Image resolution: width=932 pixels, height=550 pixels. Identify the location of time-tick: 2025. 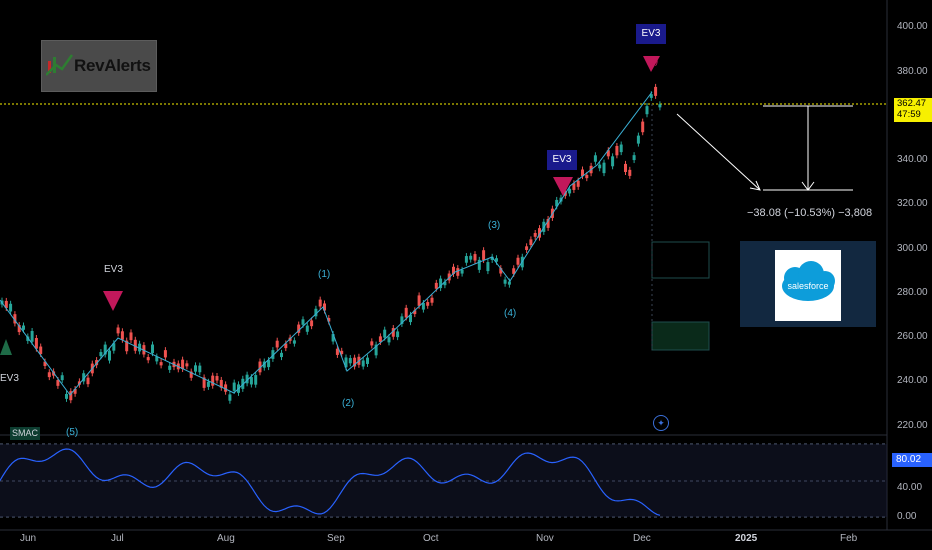
(746, 538).